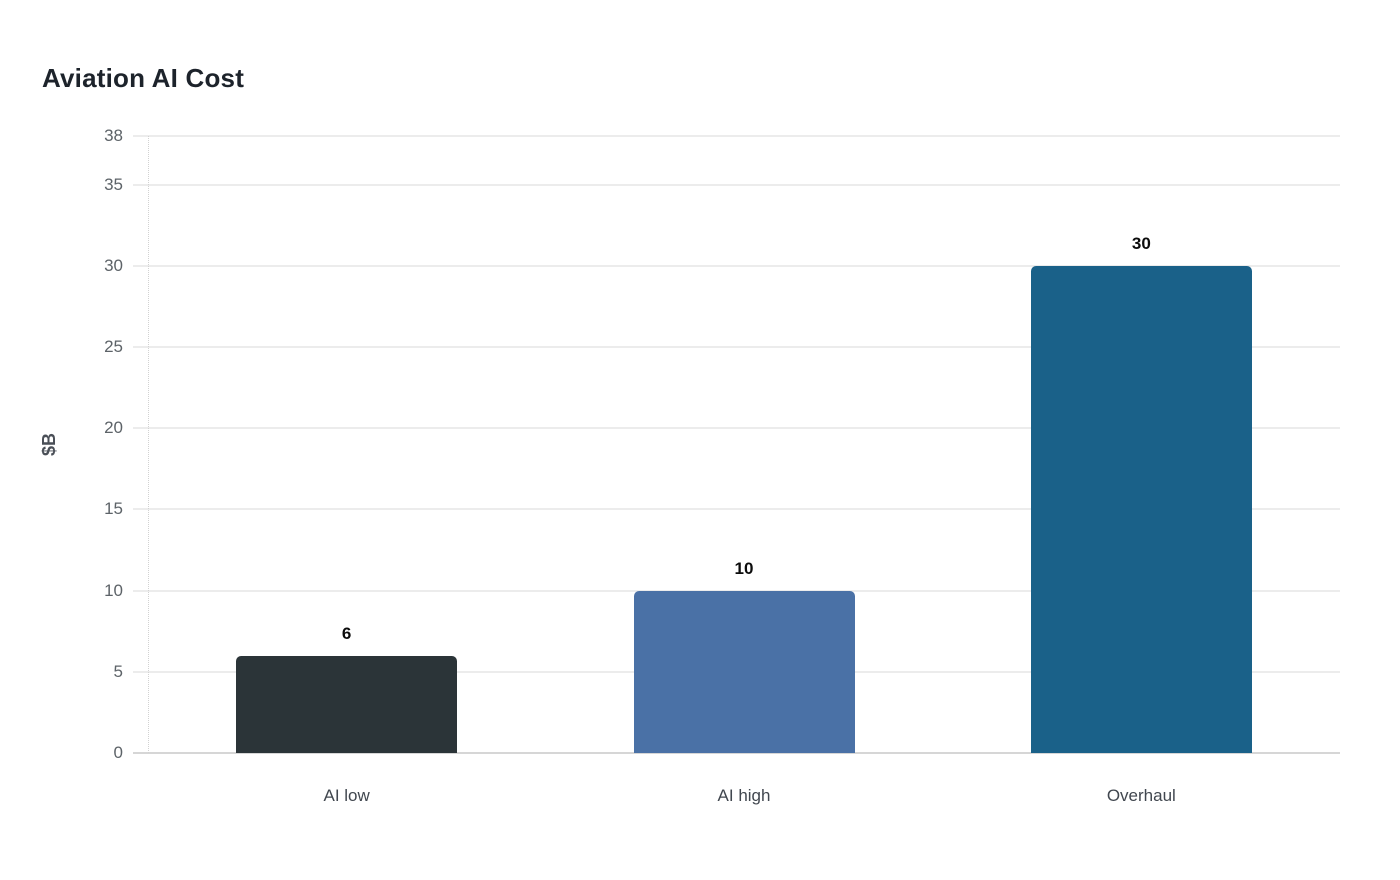  What do you see at coordinates (113, 347) in the screenshot?
I see `y-tick-label-25: 25` at bounding box center [113, 347].